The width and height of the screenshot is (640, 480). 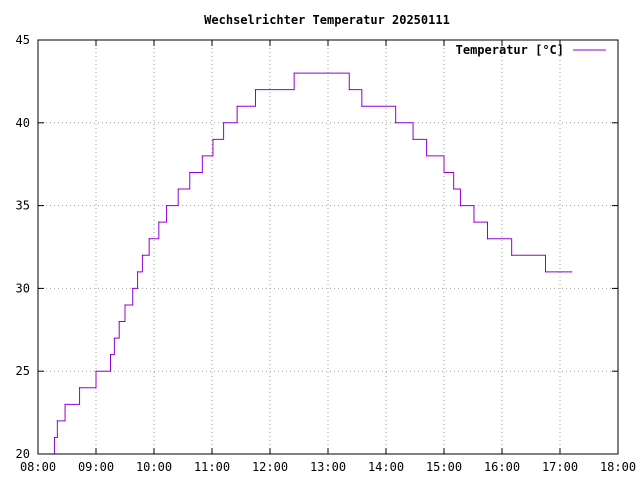 What do you see at coordinates (23, 123) in the screenshot?
I see `y-tick-label: 40` at bounding box center [23, 123].